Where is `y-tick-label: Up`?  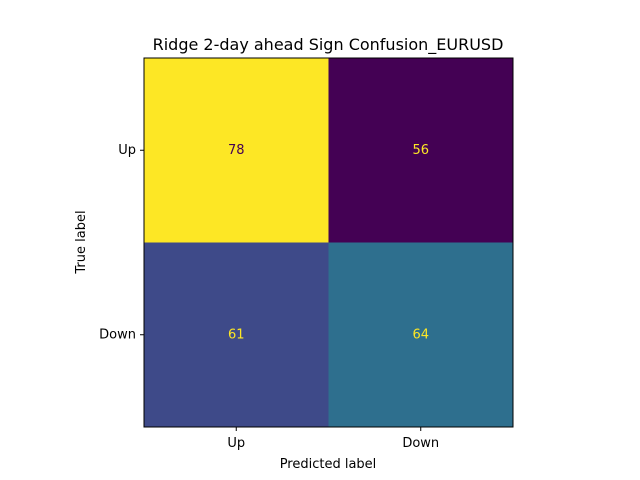 y-tick-label: Up is located at coordinates (127, 150).